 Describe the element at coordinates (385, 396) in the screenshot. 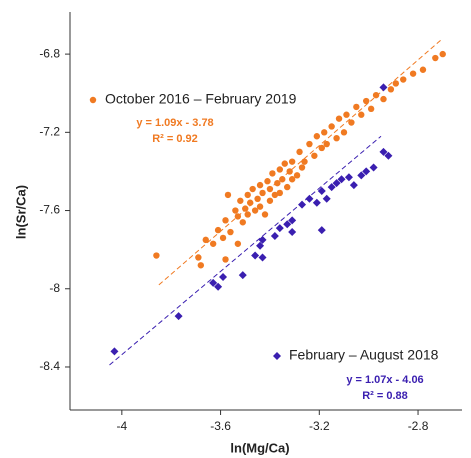

I see `r-squared: R² = 0.88` at that location.